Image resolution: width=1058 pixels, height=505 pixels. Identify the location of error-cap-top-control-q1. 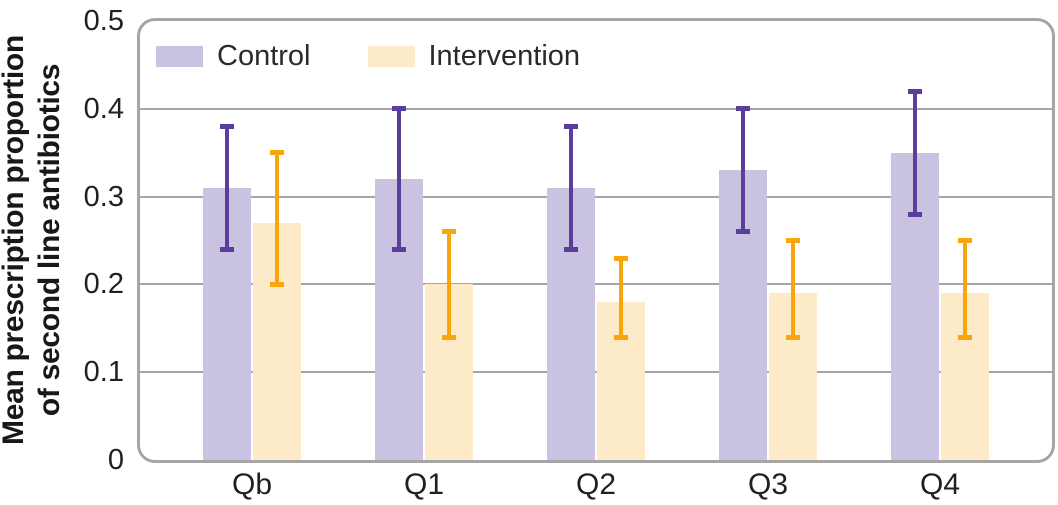
(399, 109).